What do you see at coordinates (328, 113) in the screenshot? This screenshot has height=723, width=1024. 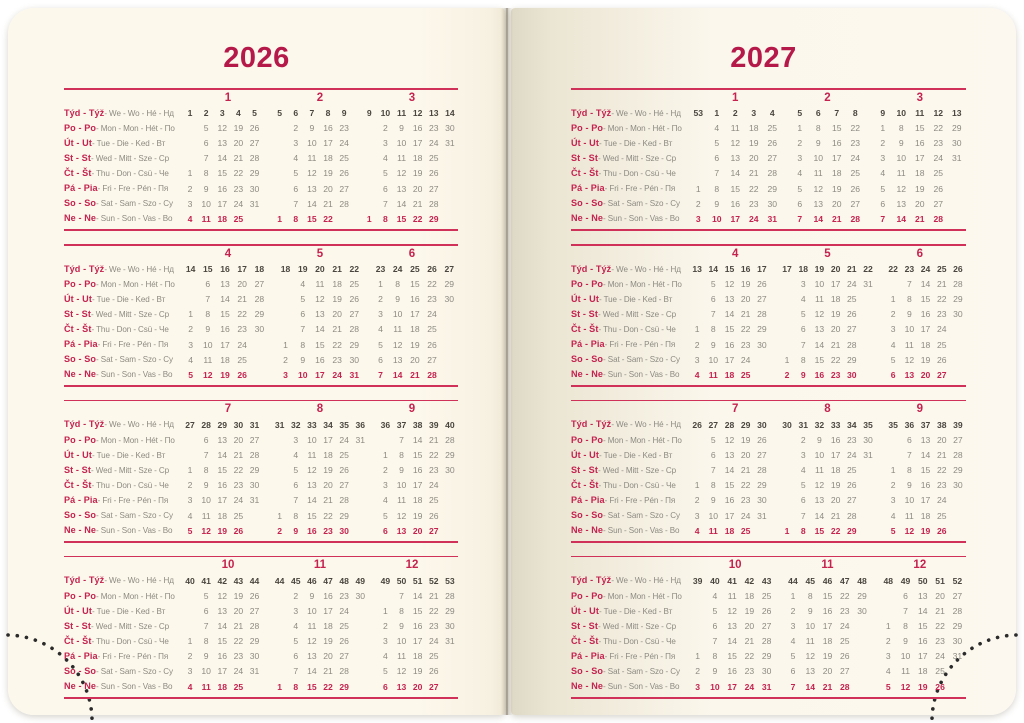 I see `week-number-cell: 8` at bounding box center [328, 113].